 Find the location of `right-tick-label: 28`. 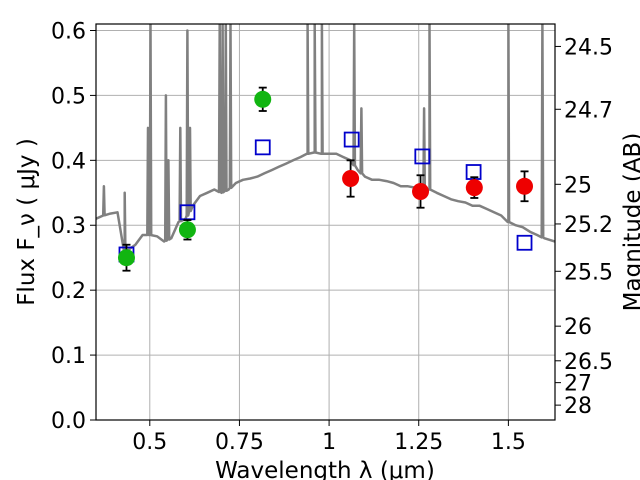

right-tick-label: 28 is located at coordinates (578, 406).